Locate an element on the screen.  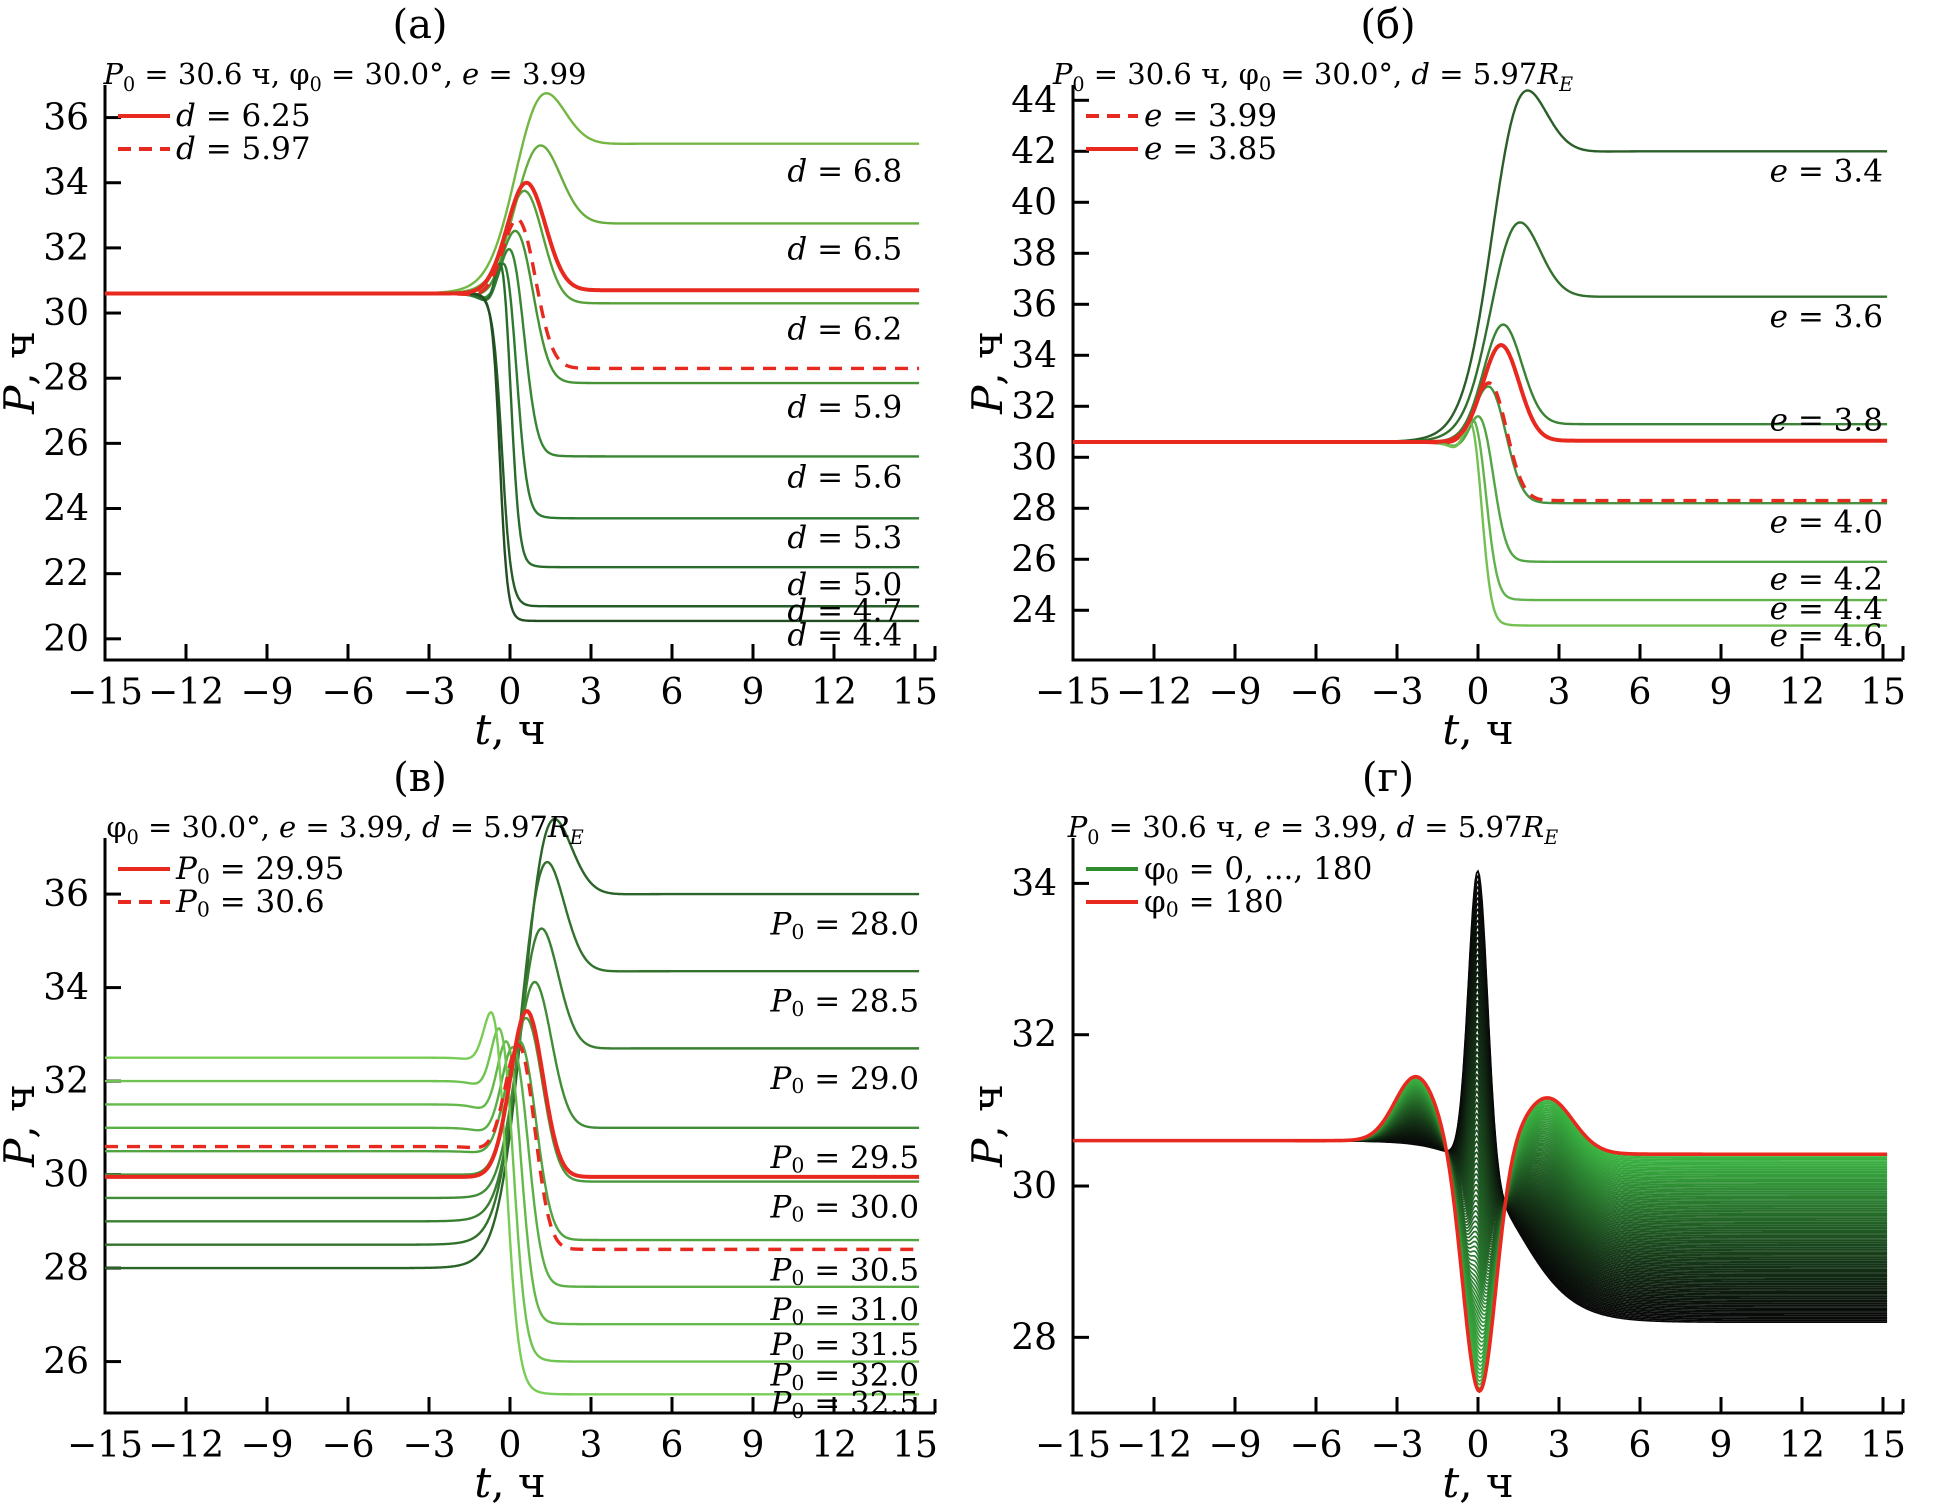
curve-P-0-29.5 is located at coordinates (512, 1090).